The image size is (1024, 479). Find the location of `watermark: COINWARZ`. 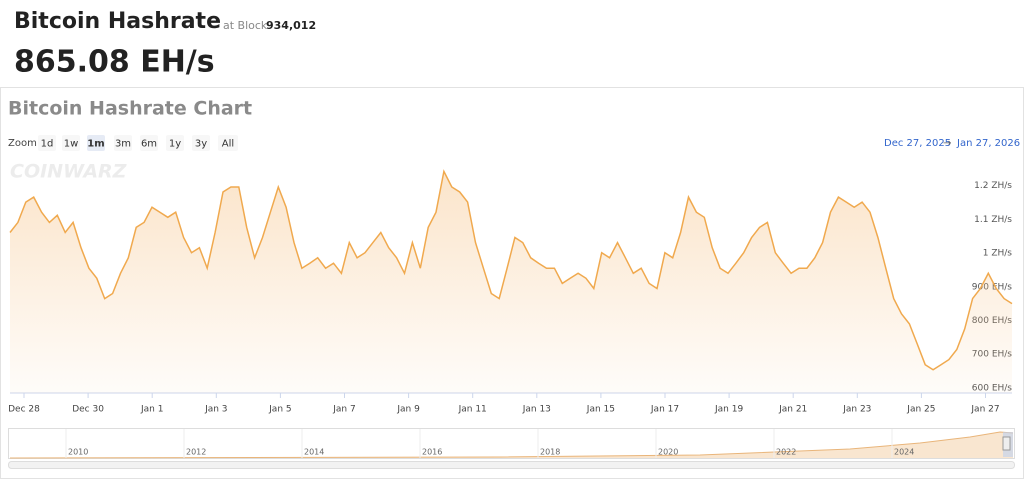

watermark: COINWARZ is located at coordinates (69, 172).